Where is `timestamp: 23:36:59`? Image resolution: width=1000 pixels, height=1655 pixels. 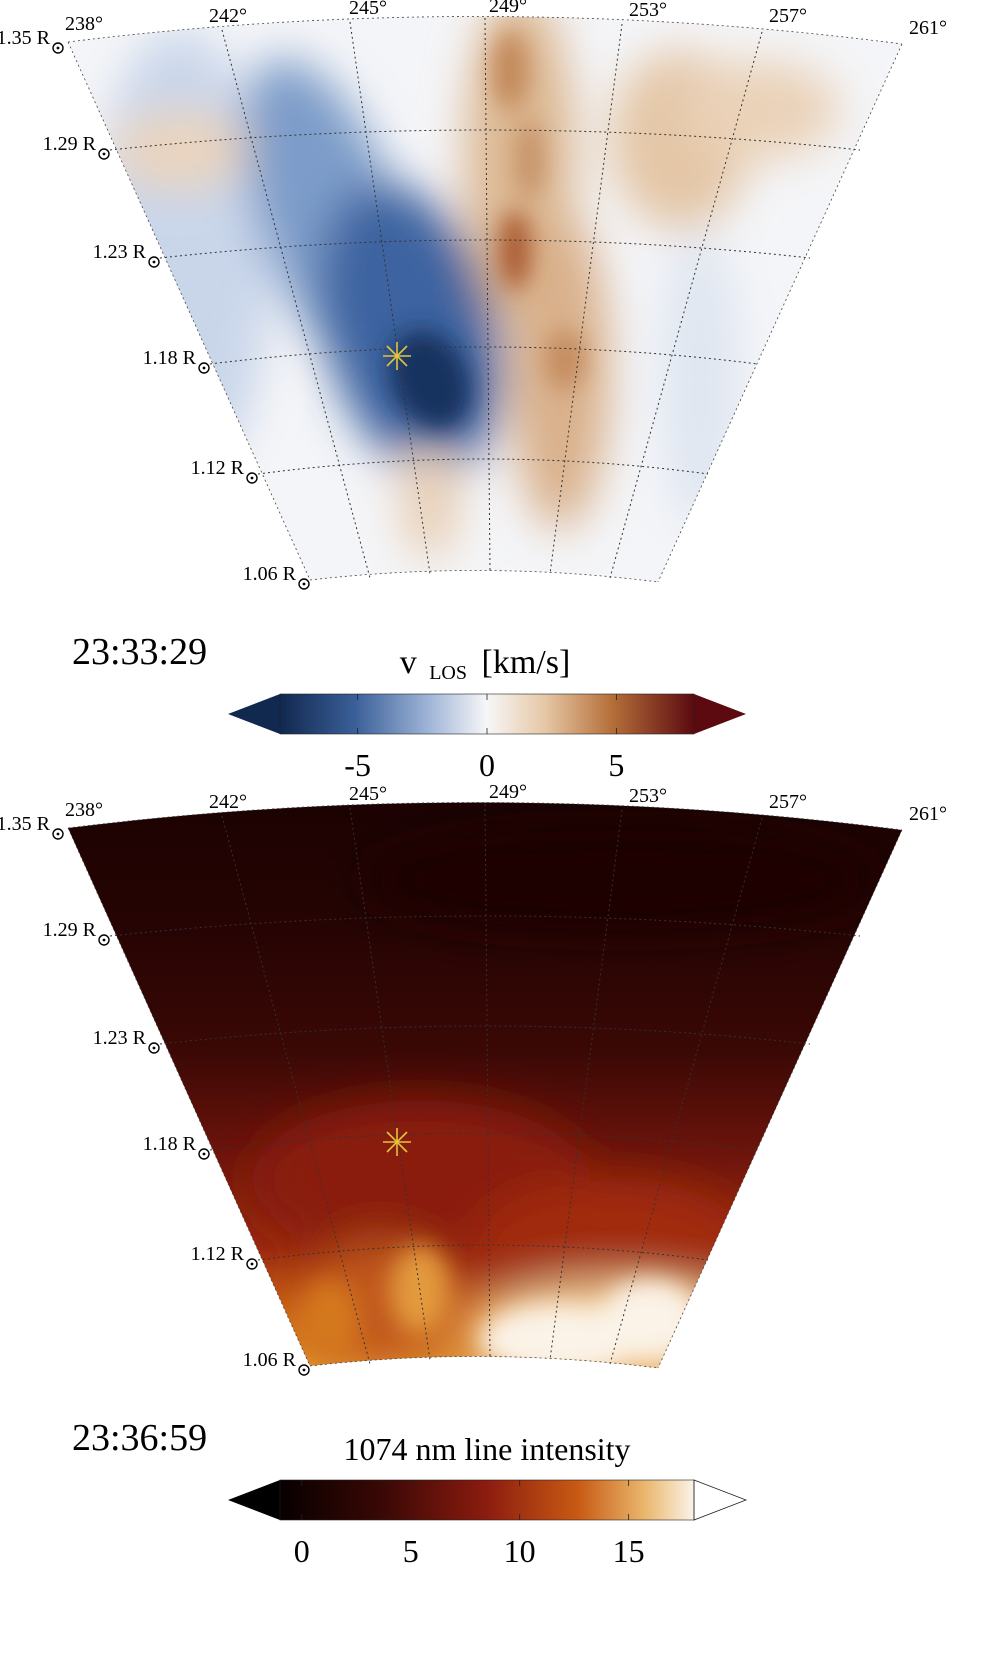
timestamp: 23:36:59 is located at coordinates (139, 1438).